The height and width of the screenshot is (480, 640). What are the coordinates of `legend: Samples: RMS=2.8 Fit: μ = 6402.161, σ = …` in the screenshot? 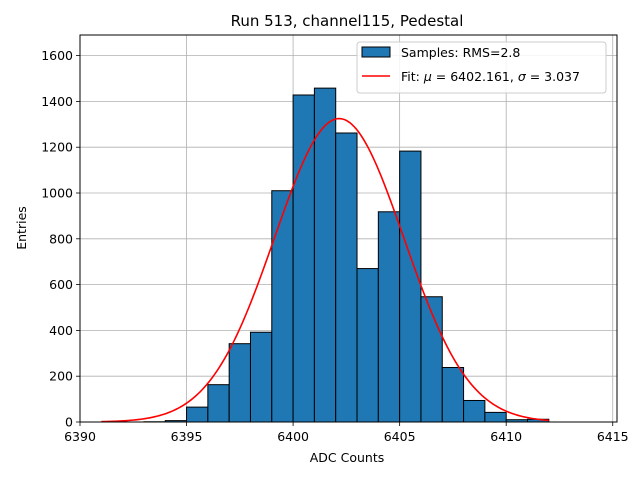 It's located at (481, 67).